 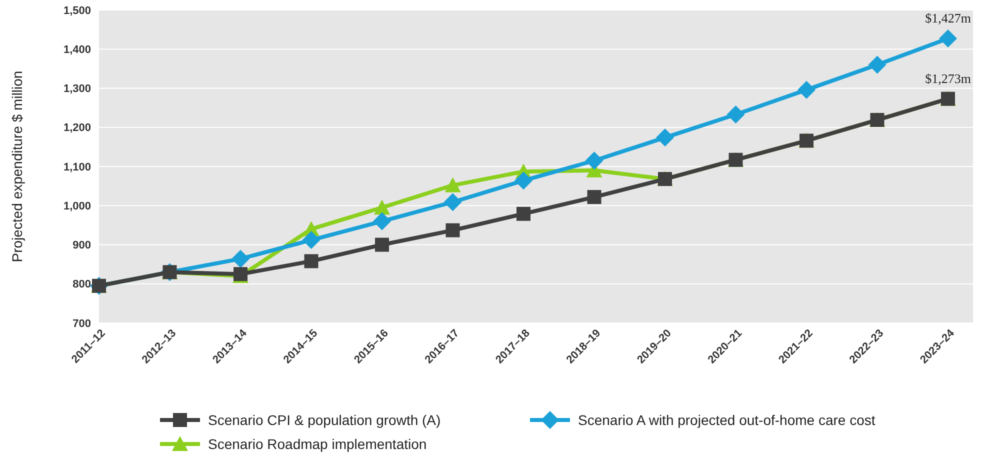 What do you see at coordinates (81, 324) in the screenshot?
I see `y-tick-label: 700` at bounding box center [81, 324].